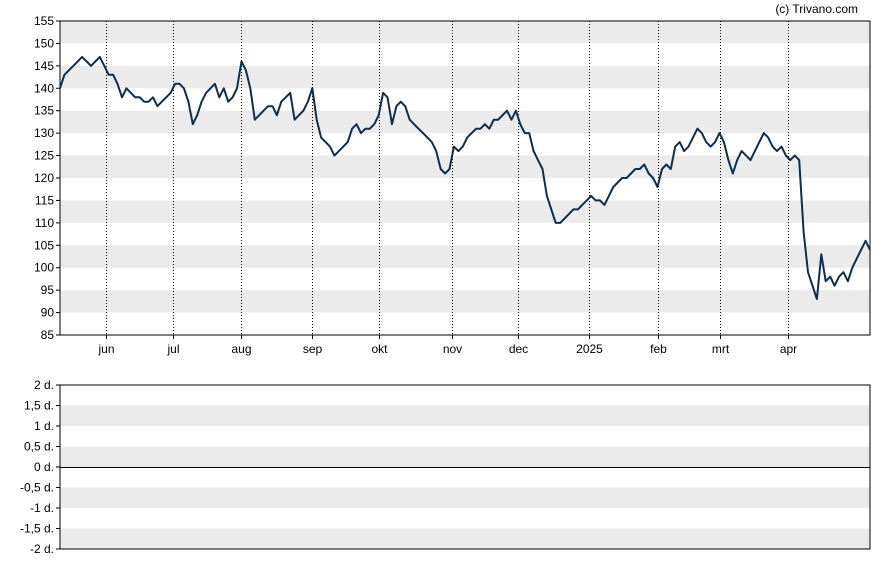 This screenshot has height=565, width=888. I want to click on x-tick-label: sep, so click(313, 349).